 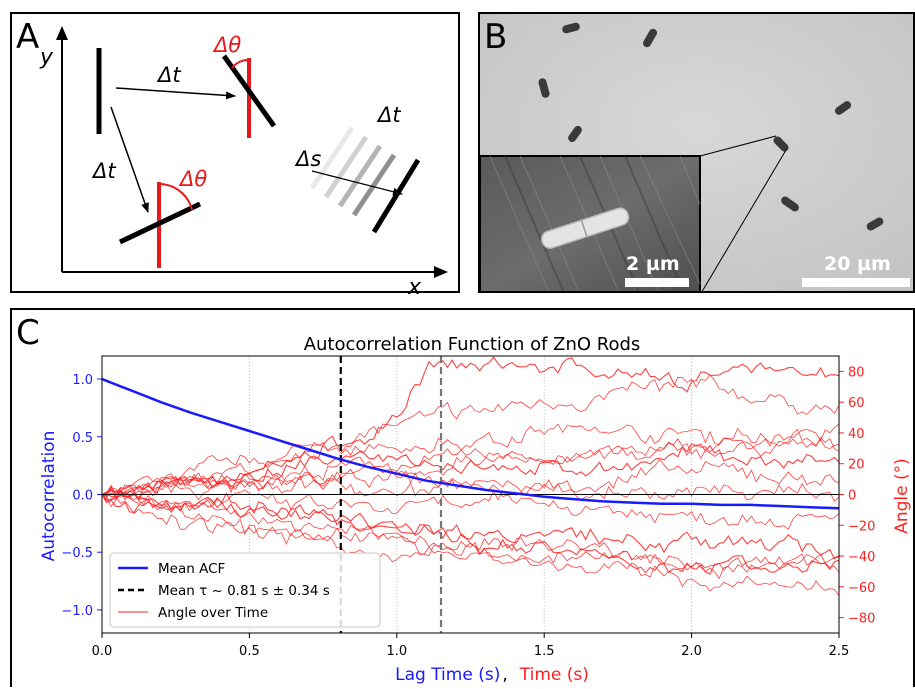 I want to click on y-left-tick-label: −1.0, so click(x=77, y=611).